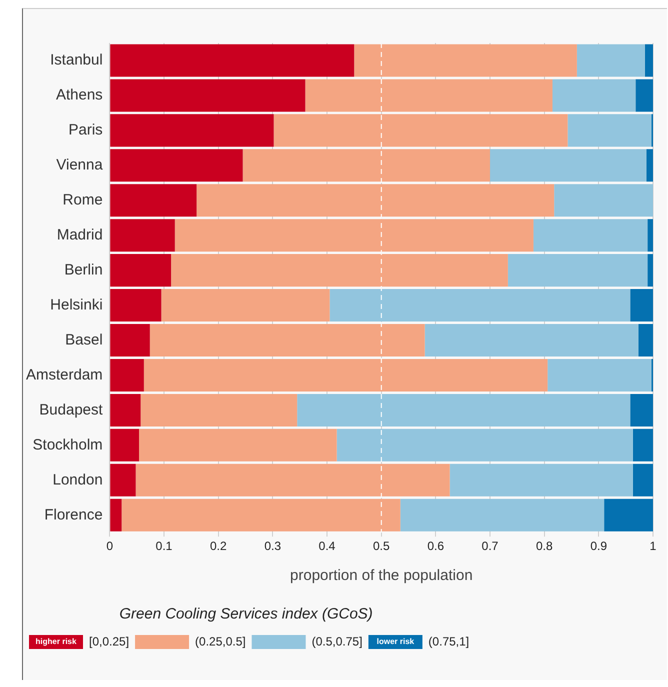 This screenshot has width=668, height=687. I want to click on text: higher risk, so click(56, 641).